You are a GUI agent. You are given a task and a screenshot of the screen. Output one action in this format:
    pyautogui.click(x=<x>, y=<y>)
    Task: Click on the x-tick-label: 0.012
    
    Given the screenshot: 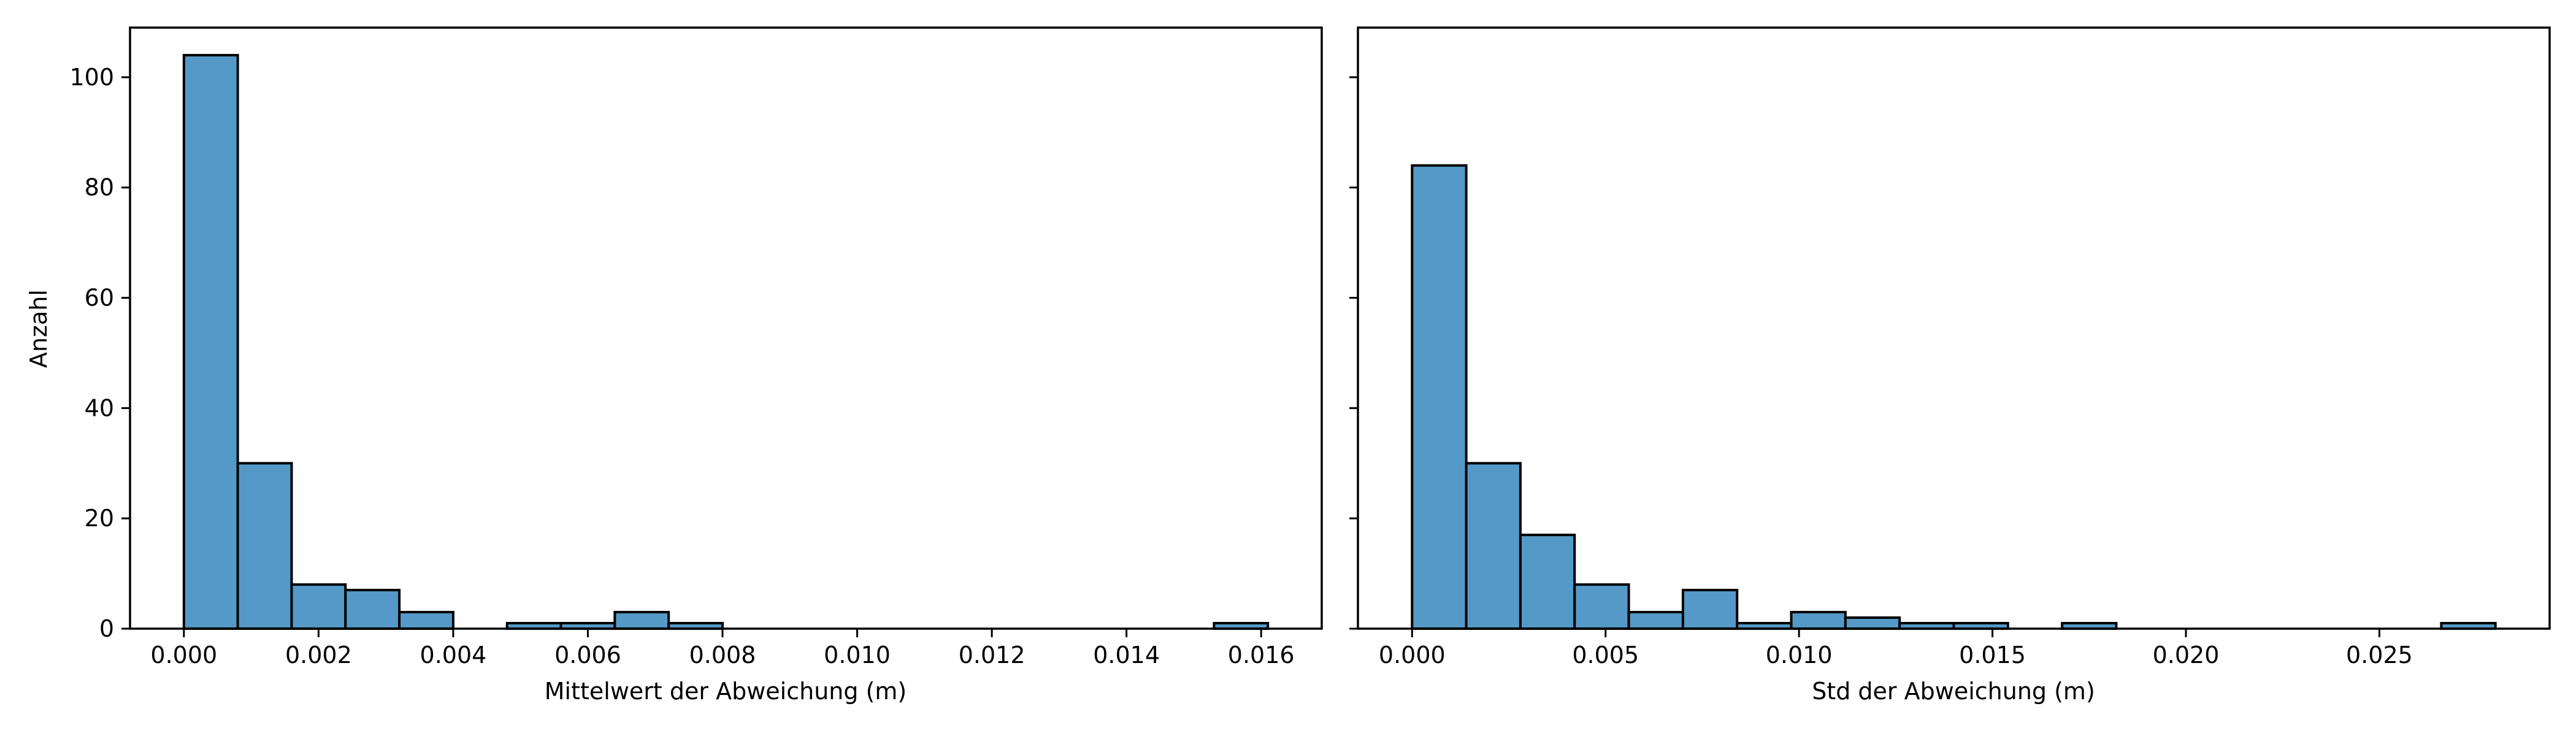 What is the action you would take?
    pyautogui.click(x=992, y=655)
    